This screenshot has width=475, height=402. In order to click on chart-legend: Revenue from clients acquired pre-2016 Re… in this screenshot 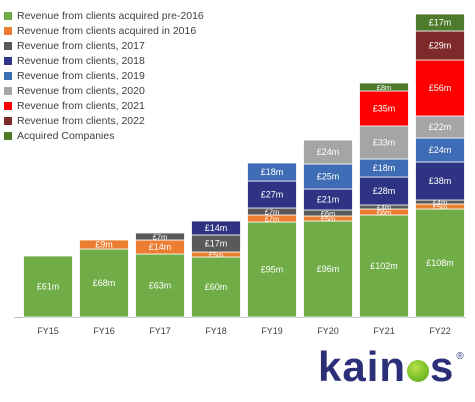, I will do `click(104, 75)`.